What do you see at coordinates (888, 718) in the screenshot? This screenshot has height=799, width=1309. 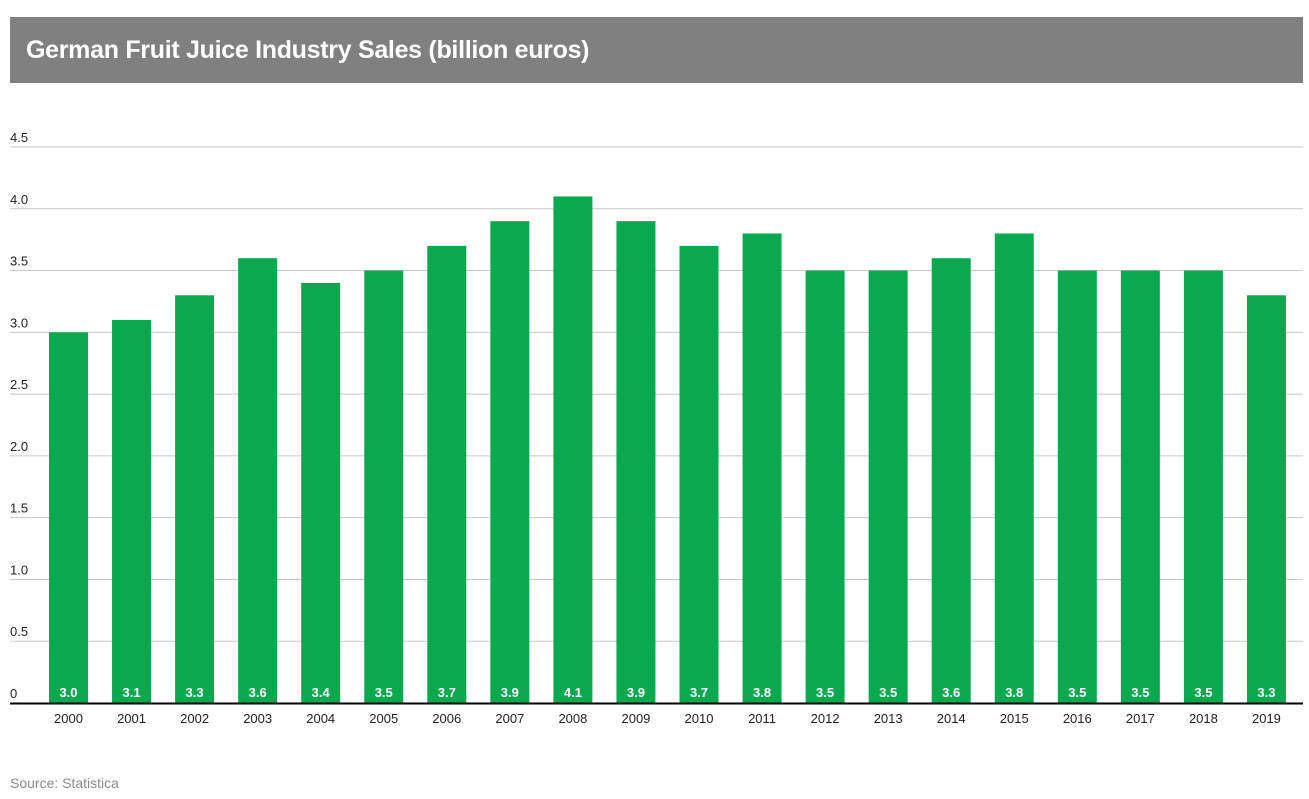 I see `x-tick-label: 2013` at bounding box center [888, 718].